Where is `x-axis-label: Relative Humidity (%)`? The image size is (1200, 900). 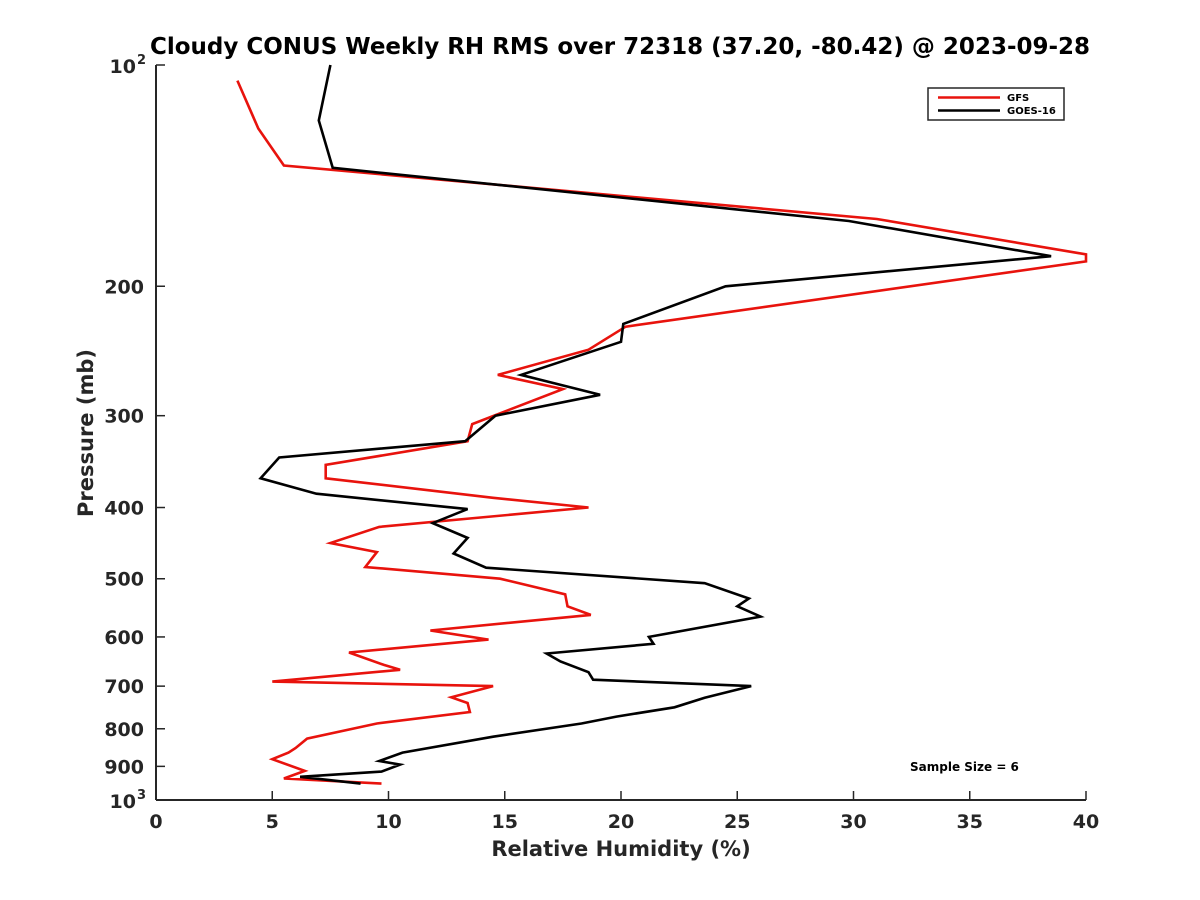 x-axis-label: Relative Humidity (%) is located at coordinates (620, 849).